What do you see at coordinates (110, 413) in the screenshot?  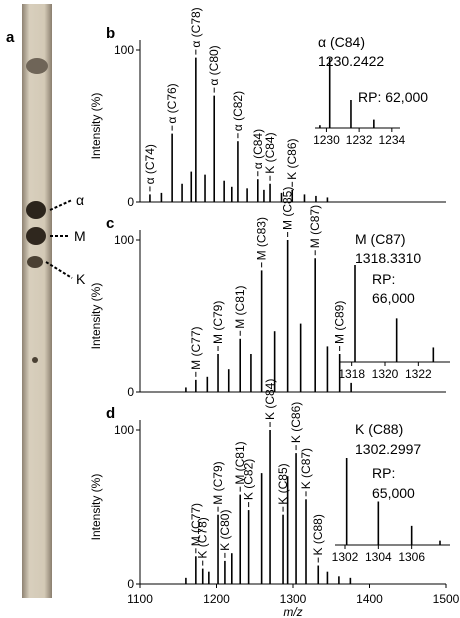 I see `panel-label: d` at bounding box center [110, 413].